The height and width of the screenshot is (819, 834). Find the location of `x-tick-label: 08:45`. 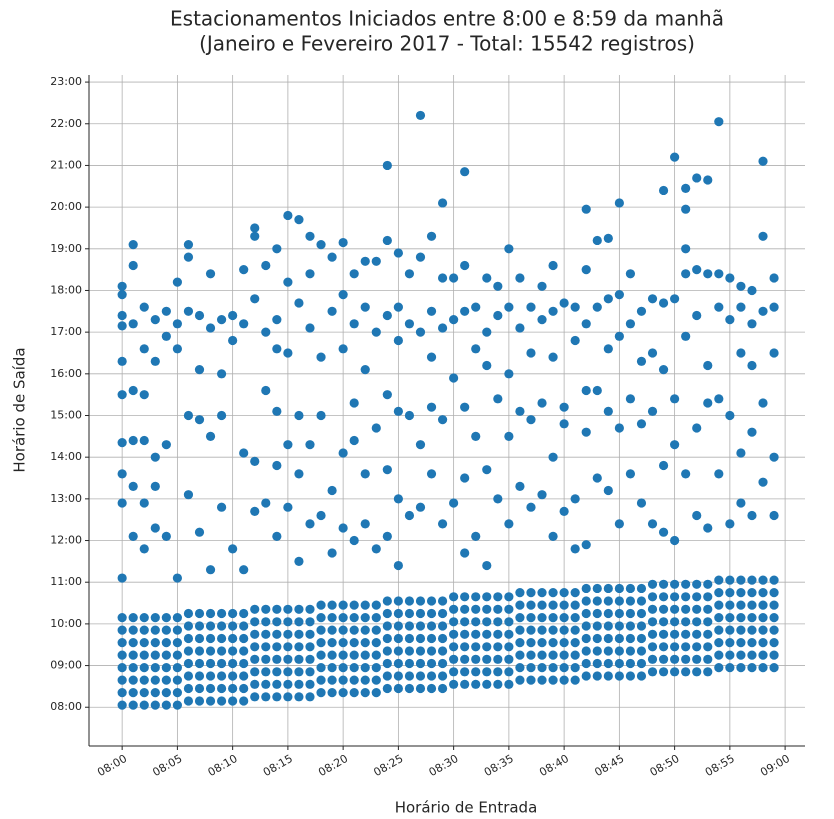

x-tick-label: 08:45 is located at coordinates (609, 765).